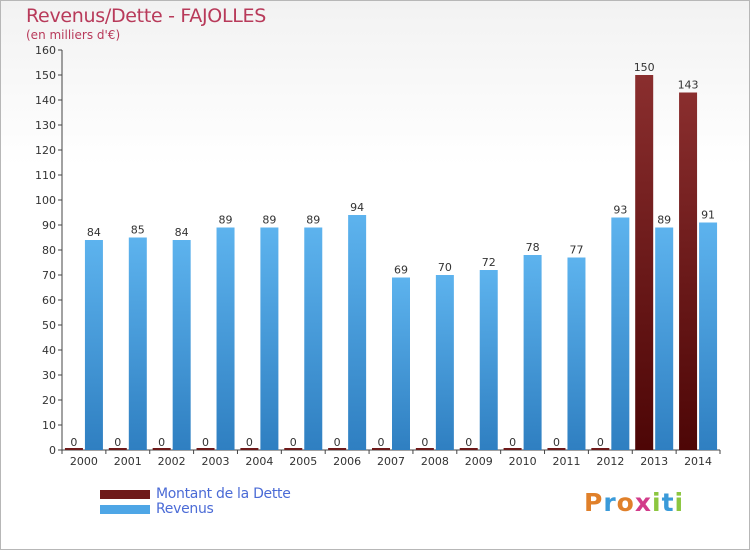  I want to click on y-tick-label: 60, so click(49, 300).